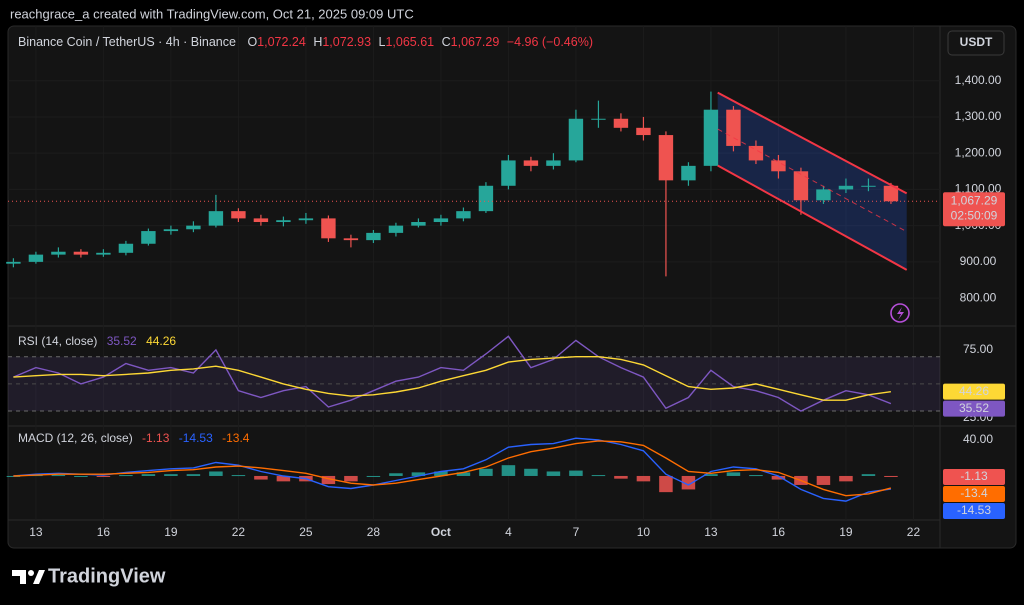  What do you see at coordinates (846, 532) in the screenshot?
I see `x-tick-label: 19` at bounding box center [846, 532].